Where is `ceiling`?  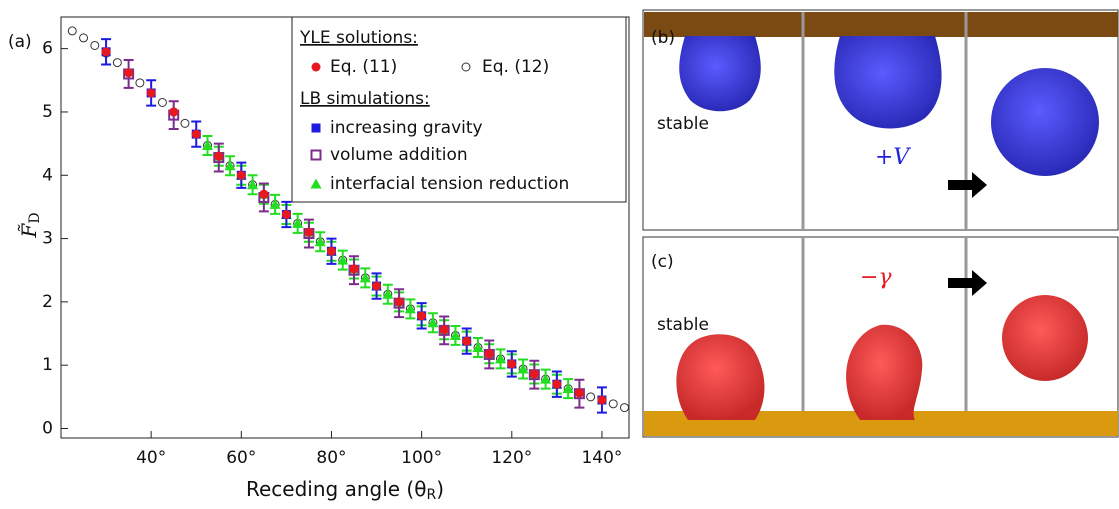 ceiling is located at coordinates (881, 24).